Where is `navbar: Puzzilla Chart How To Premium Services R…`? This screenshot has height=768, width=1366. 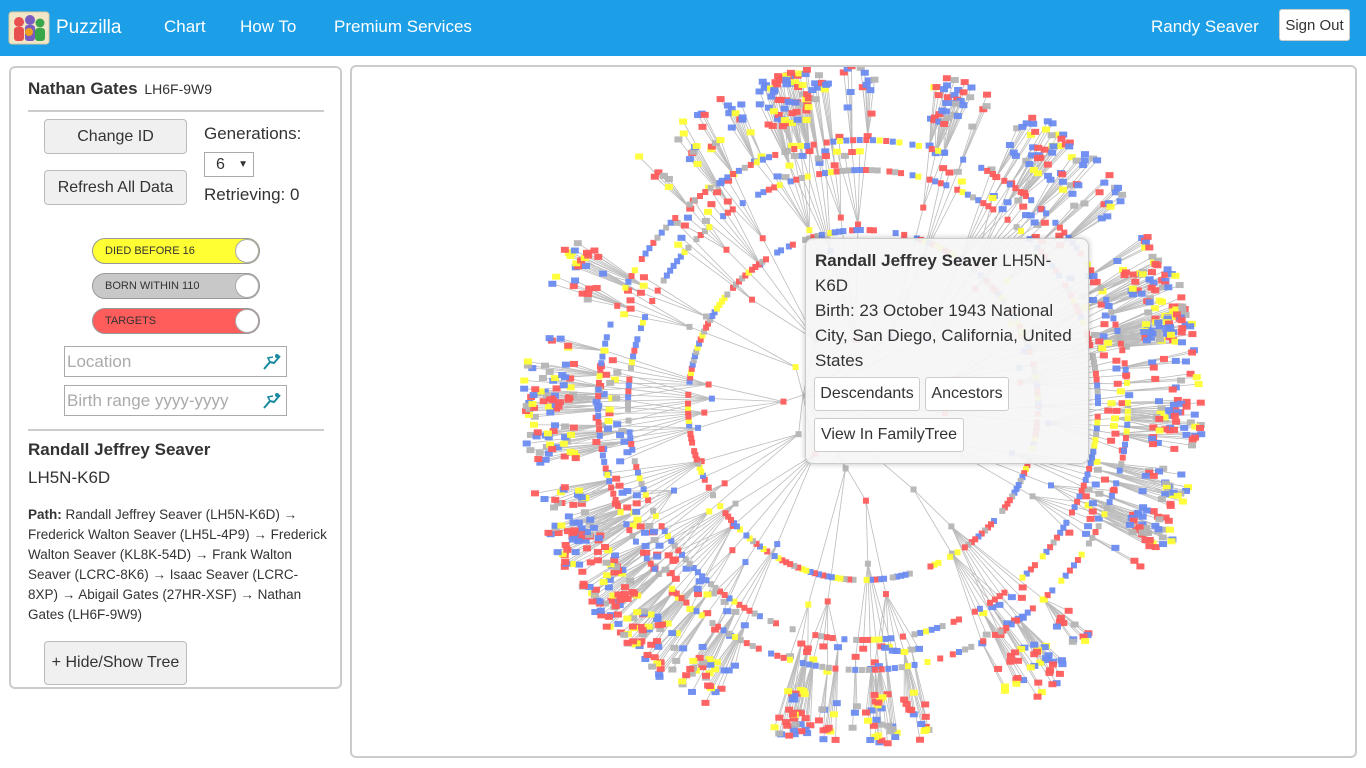 navbar: Puzzilla Chart How To Premium Services R… is located at coordinates (683, 28).